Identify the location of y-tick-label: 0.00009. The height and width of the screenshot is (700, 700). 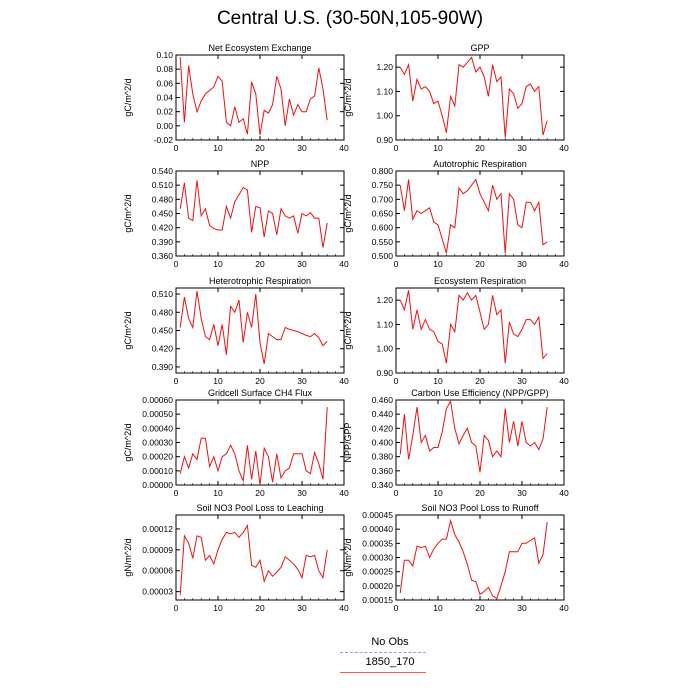
(157, 550).